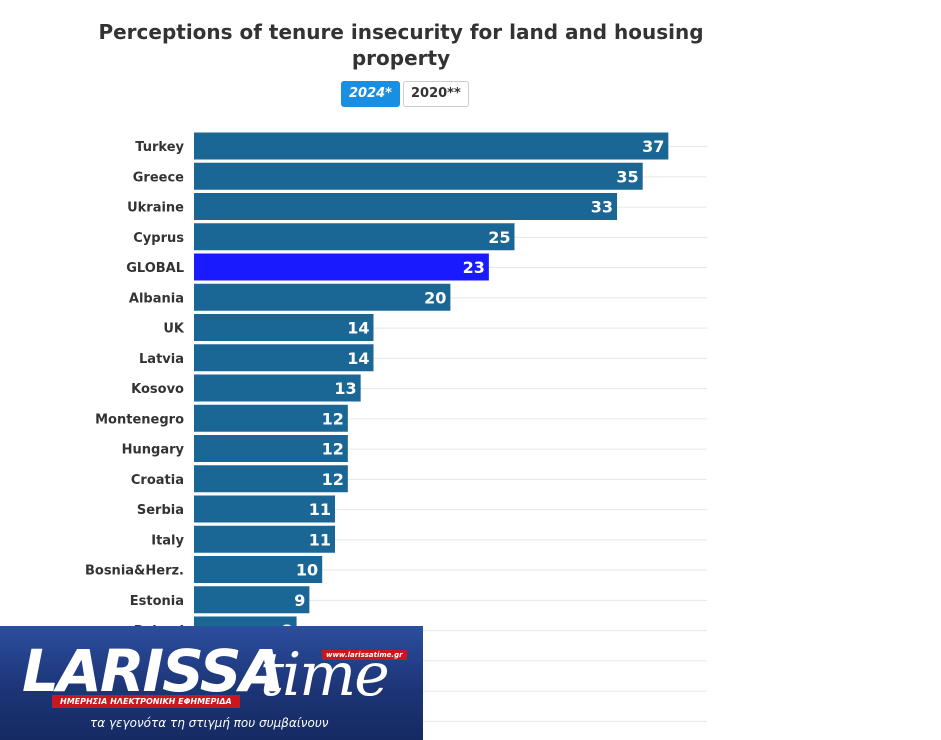 The width and height of the screenshot is (941, 740). I want to click on bar-row: 33 Ukraine, so click(417, 206).